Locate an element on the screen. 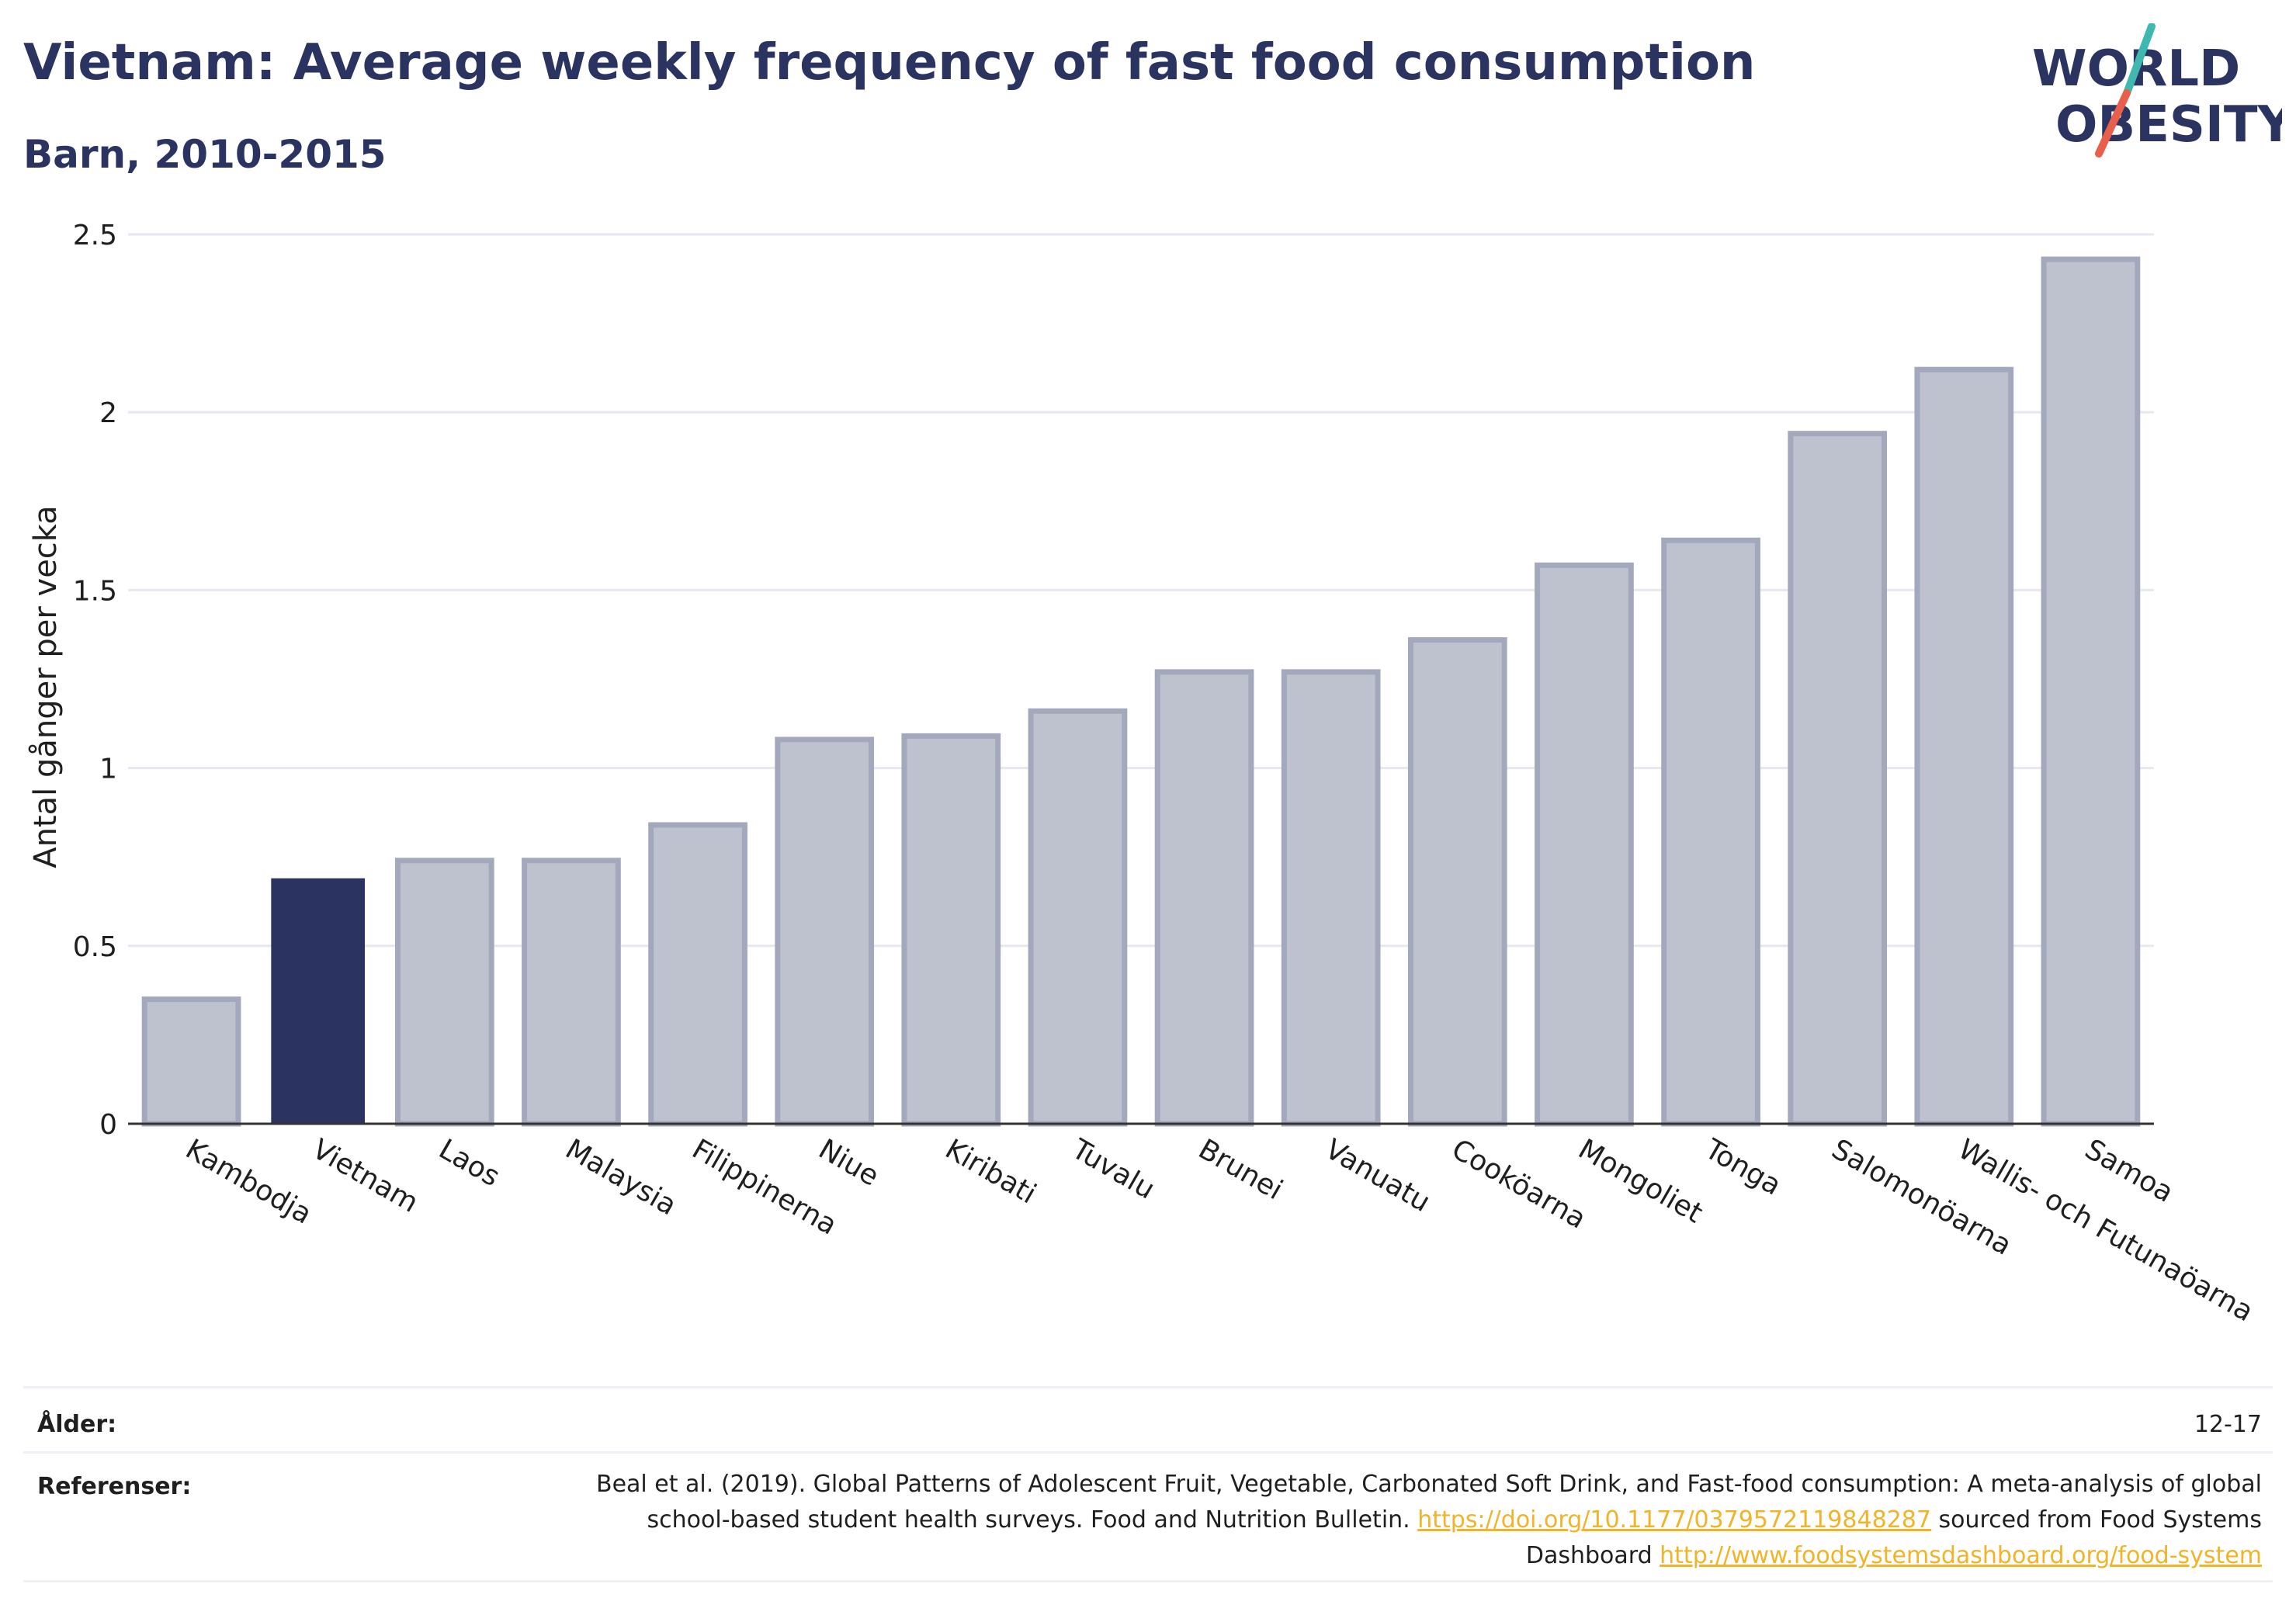 Image resolution: width=2296 pixels, height=1622 pixels. y-tick-label: 1.5 is located at coordinates (95, 591).